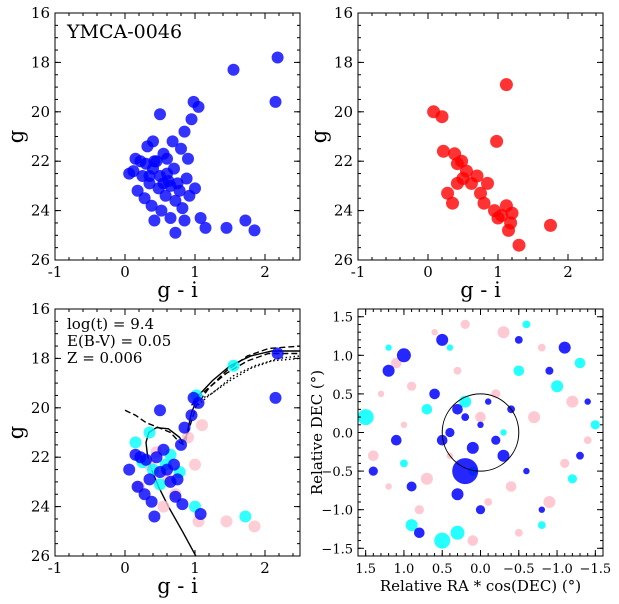  I want to click on cluster-radius-circle, so click(480, 432).